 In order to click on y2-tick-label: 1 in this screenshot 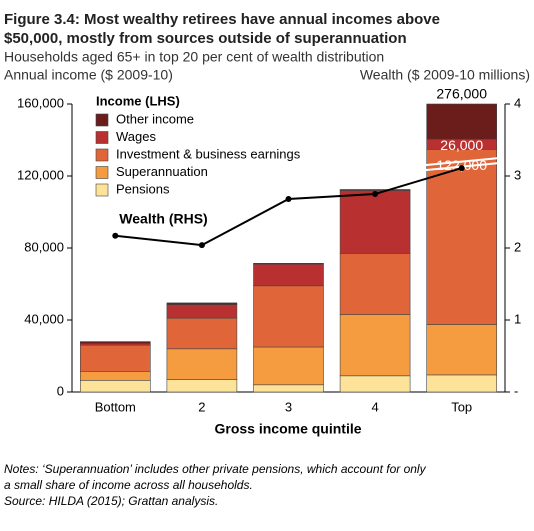, I will do `click(517, 318)`.